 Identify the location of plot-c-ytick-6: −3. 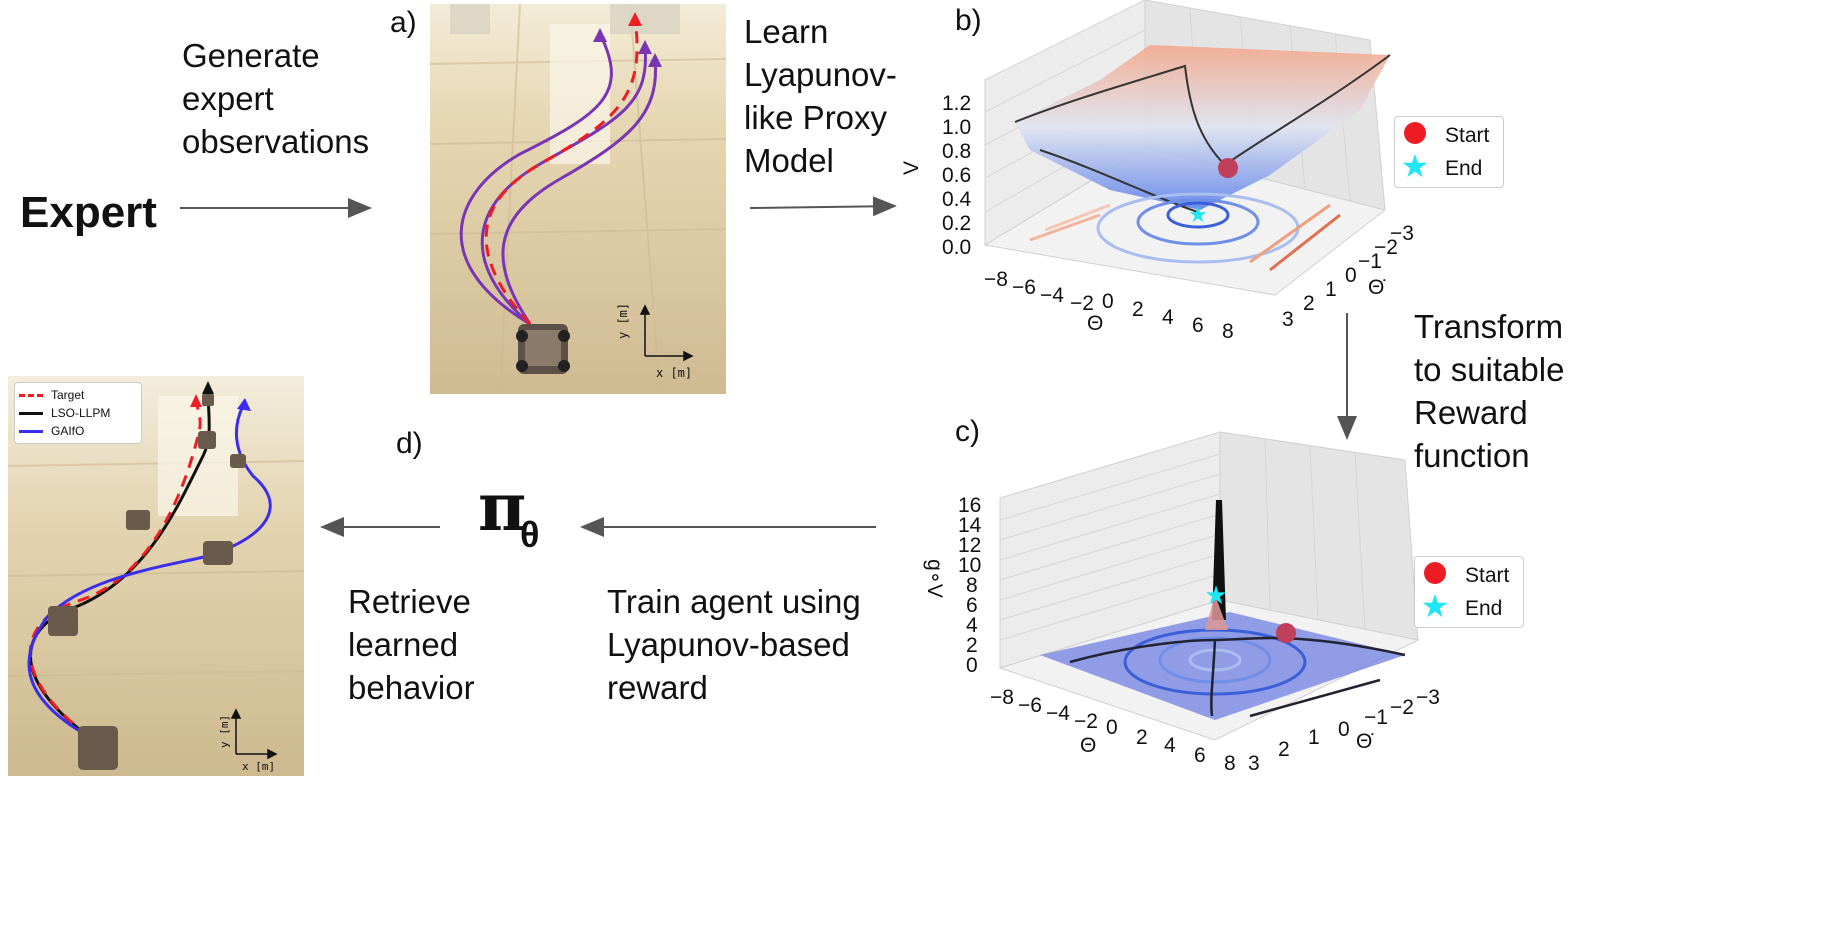
(1428, 697).